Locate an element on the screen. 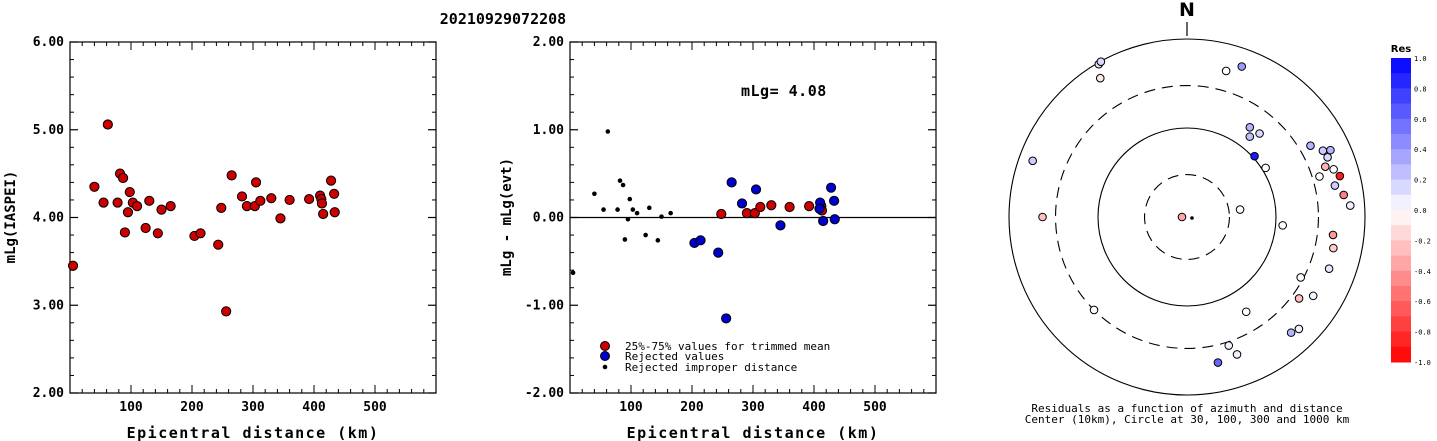 The width and height of the screenshot is (1437, 441). x-tick-label: 200 is located at coordinates (192, 407).